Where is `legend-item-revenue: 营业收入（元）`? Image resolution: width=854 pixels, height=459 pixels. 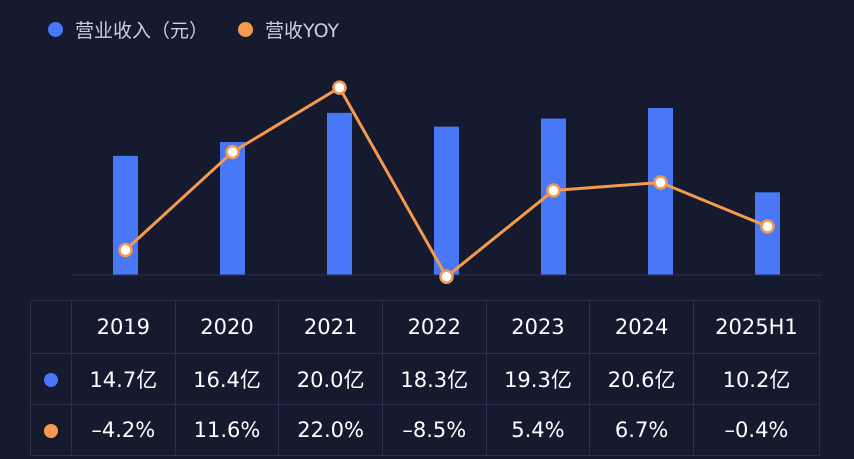
legend-item-revenue: 营业收入（元） is located at coordinates (128, 29).